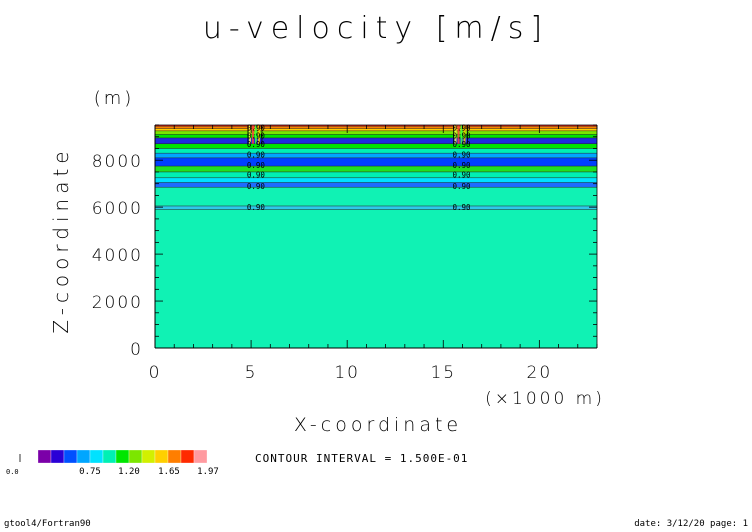 This screenshot has width=752, height=532. Describe the element at coordinates (462, 165) in the screenshot. I see `contour-label-1-3: 0.90` at that location.